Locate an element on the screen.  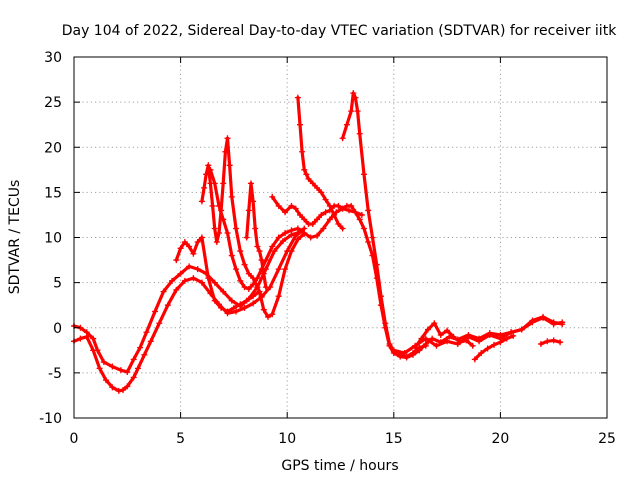
series-prn-h is located at coordinates (320, 163).